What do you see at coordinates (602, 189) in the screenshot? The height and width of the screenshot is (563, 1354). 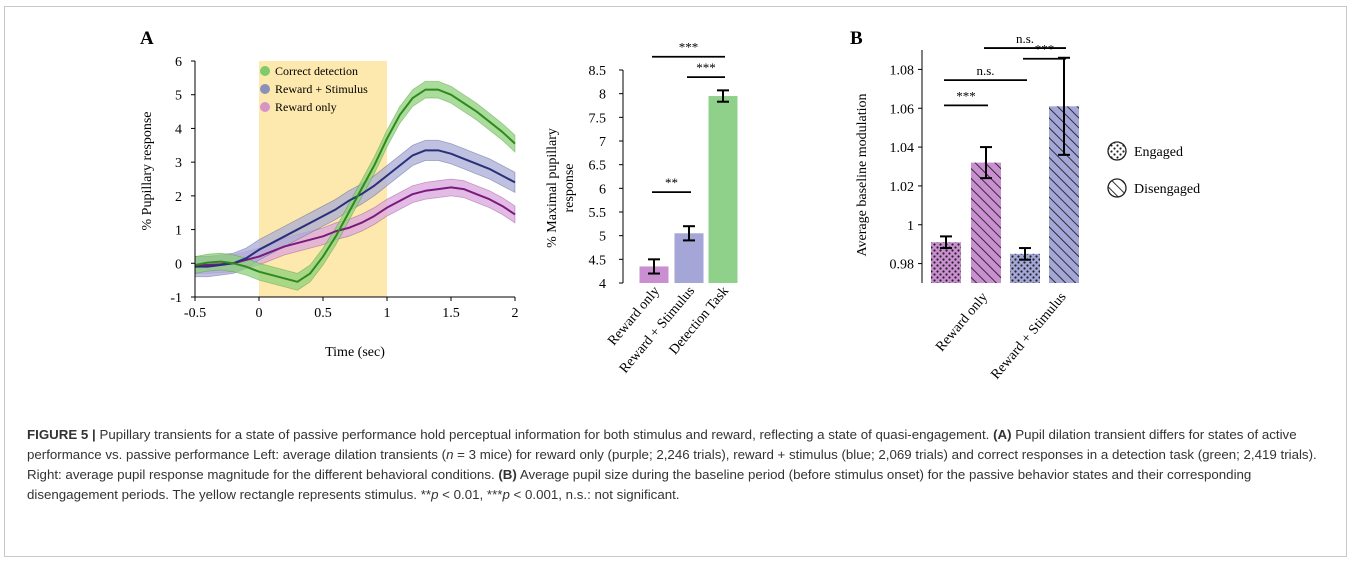 I see `bar-a-y-tick-label-6: 6` at bounding box center [602, 189].